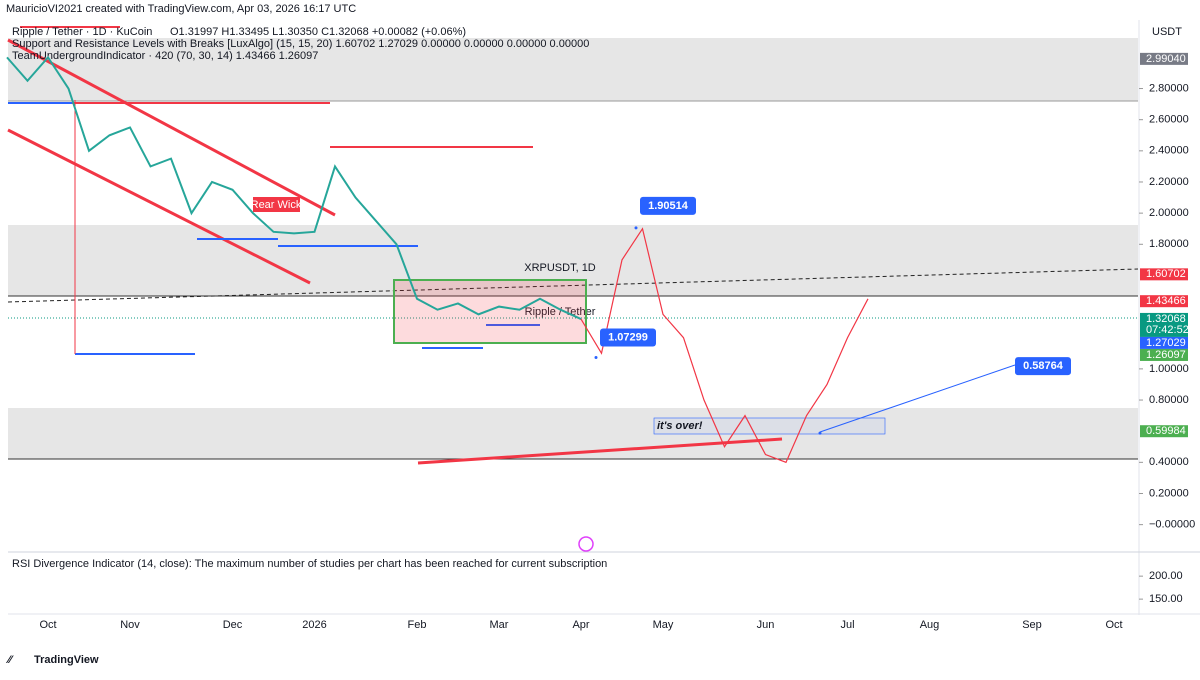  I want to click on y-tick-label: 0.20000, so click(1169, 493).